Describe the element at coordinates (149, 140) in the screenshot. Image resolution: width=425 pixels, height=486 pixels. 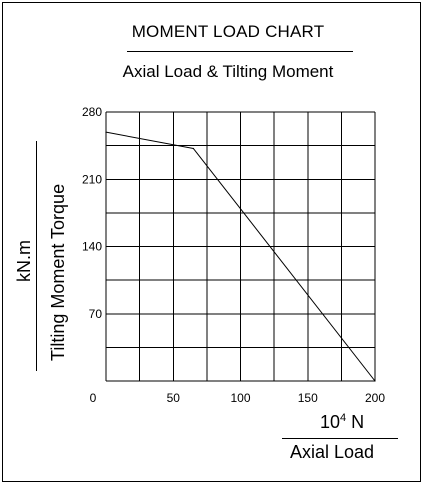
I see `series-line-segment` at that location.